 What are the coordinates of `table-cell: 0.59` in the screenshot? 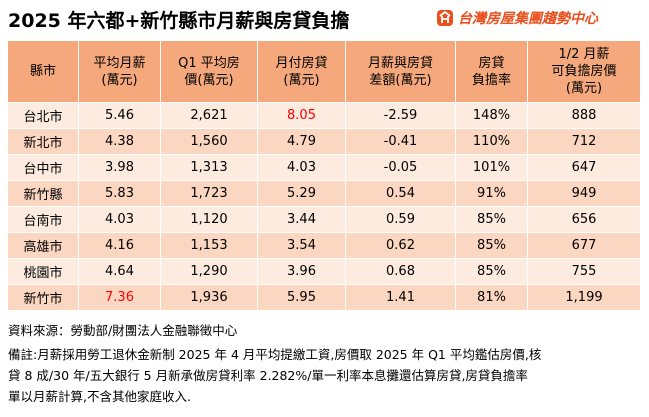 It's located at (400, 219).